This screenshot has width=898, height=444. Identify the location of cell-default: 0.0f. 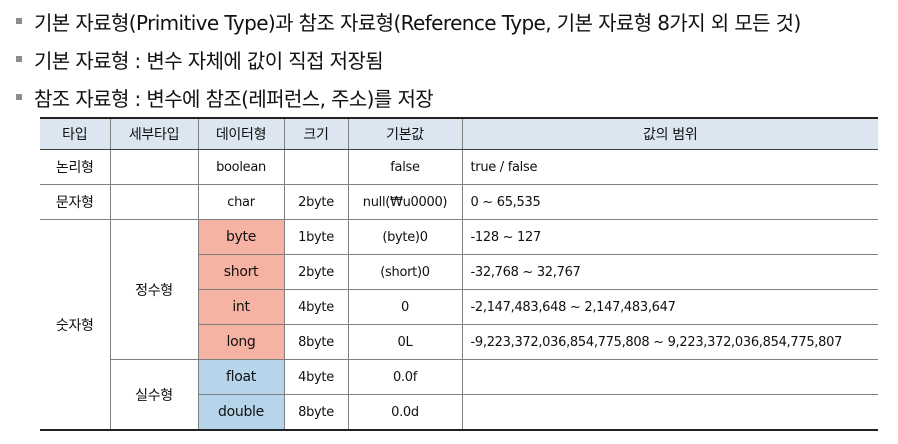
(405, 377).